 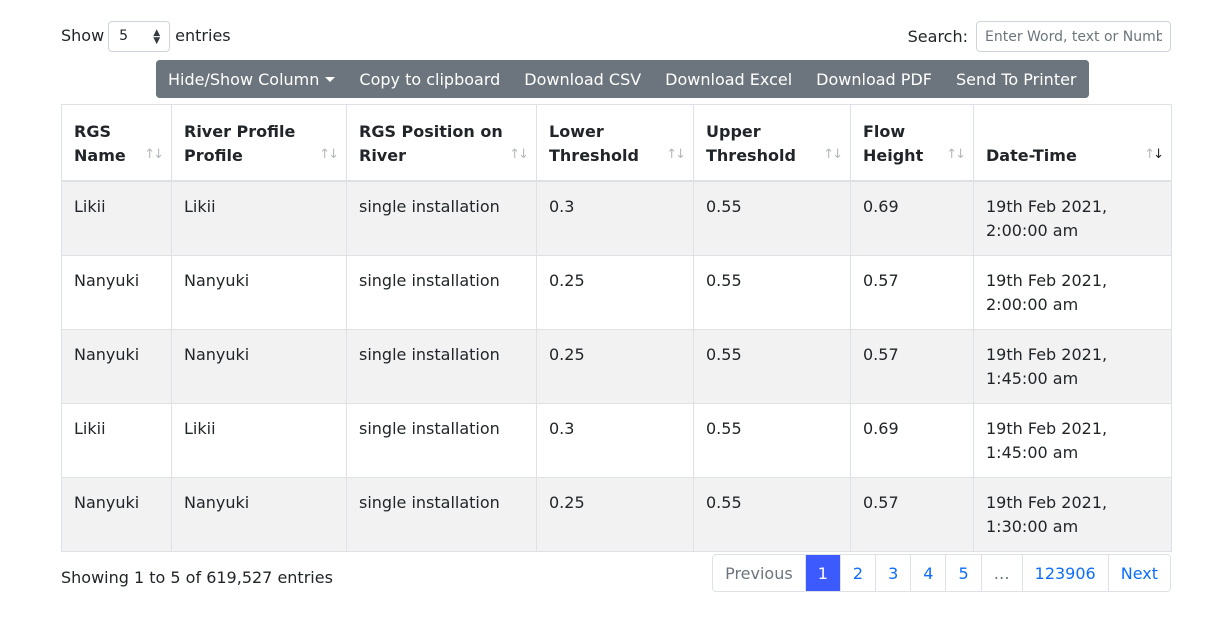 What do you see at coordinates (100, 143) in the screenshot?
I see `column-header-label: RGS Name` at bounding box center [100, 143].